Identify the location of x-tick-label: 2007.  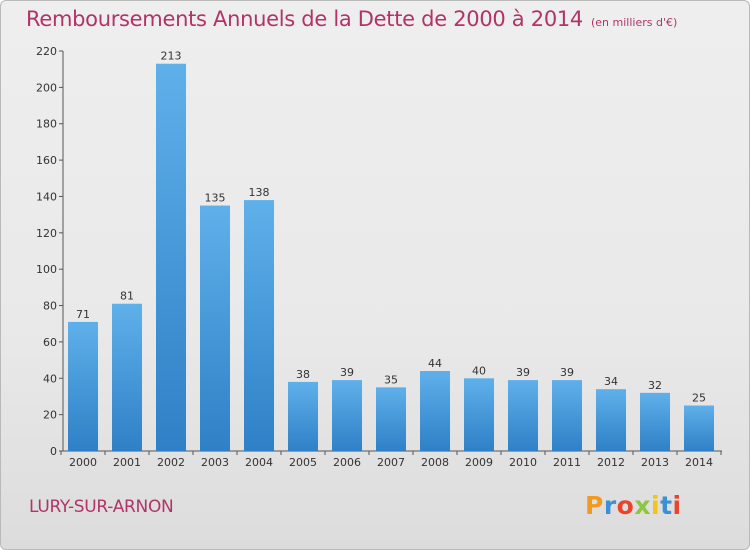
(391, 462).